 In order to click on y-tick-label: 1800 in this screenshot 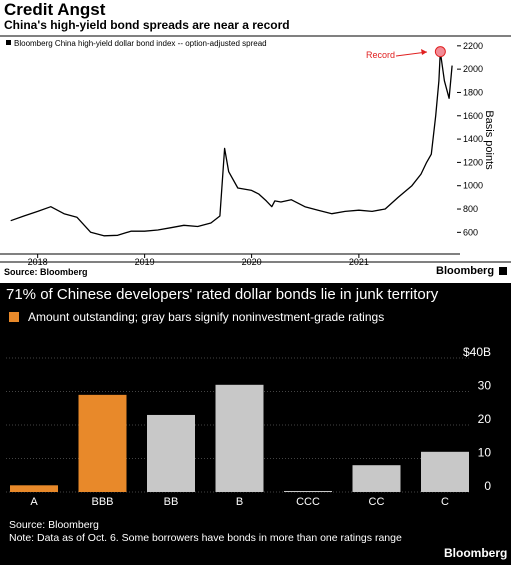, I will do `click(473, 92)`.